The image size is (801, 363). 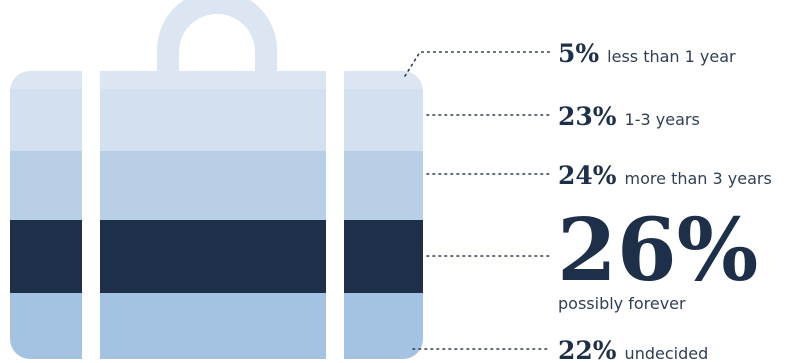 What do you see at coordinates (91, 211) in the screenshot?
I see `suitcase-strap-left` at bounding box center [91, 211].